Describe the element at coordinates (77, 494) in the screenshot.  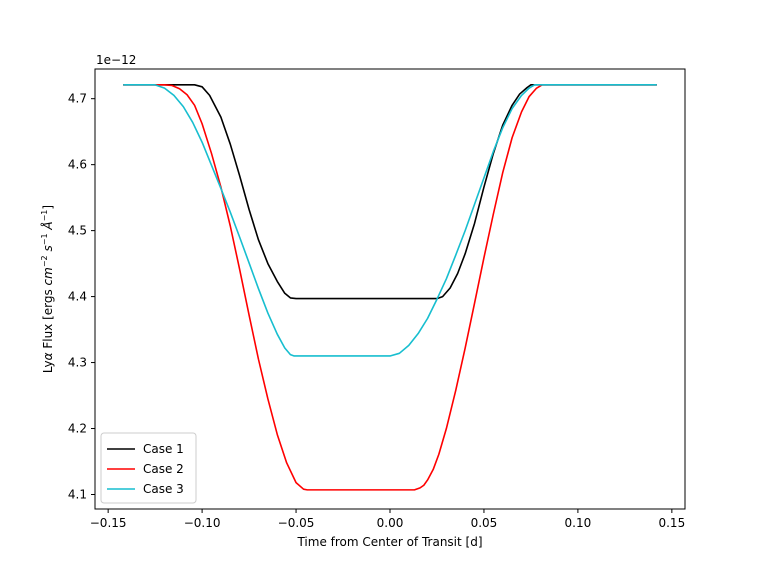
I see `y-tick-label: 4.1` at that location.